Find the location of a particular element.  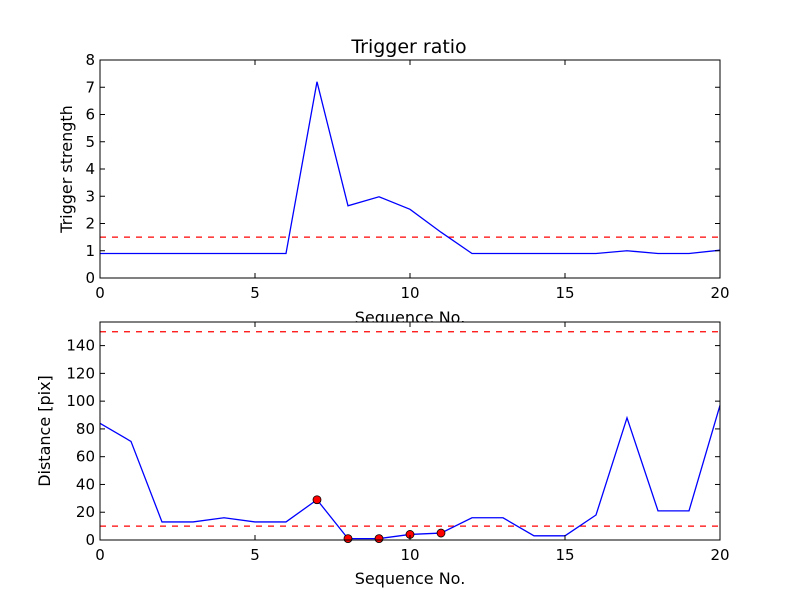

y-tick-label: 7 is located at coordinates (90, 87).